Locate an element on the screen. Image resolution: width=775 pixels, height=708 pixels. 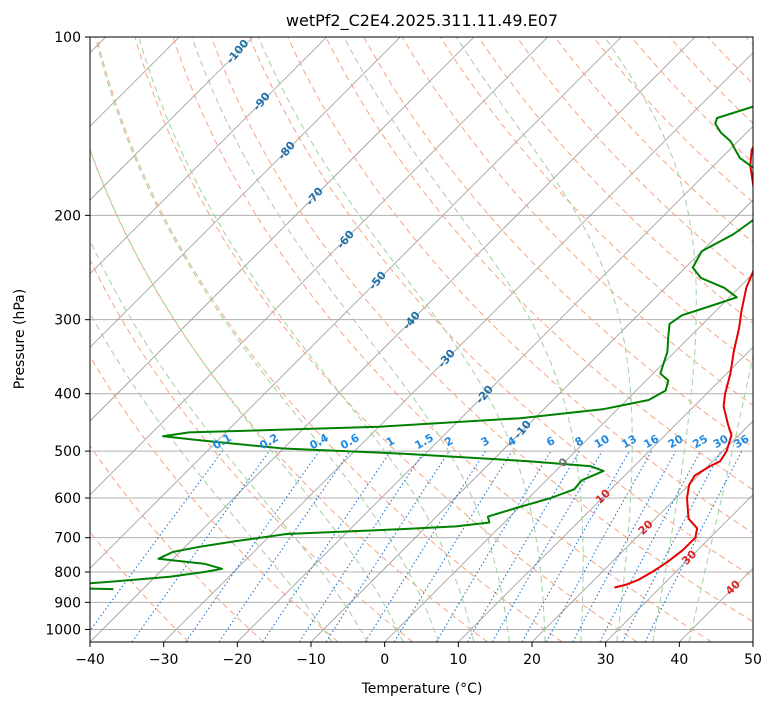
mixing-ratio-label: 13 is located at coordinates (629, 441).